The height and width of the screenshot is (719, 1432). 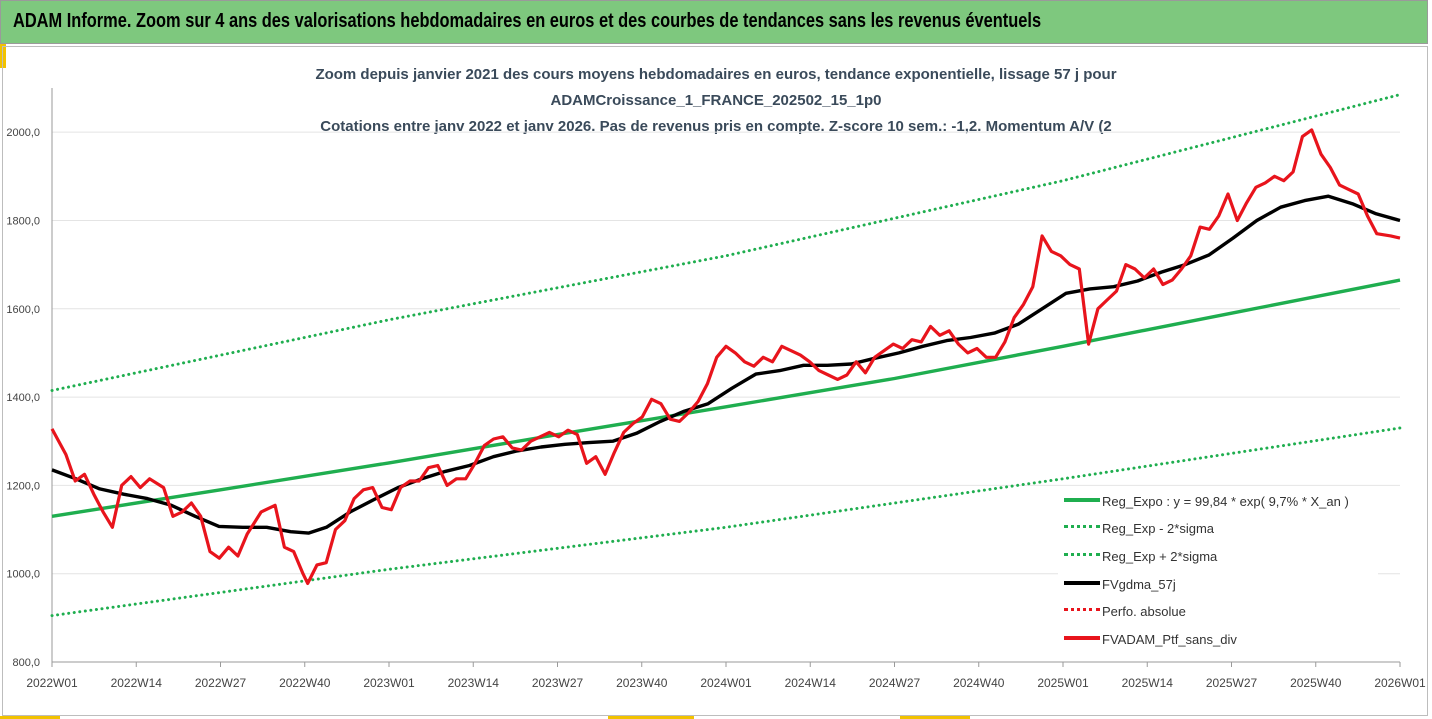 I want to click on x-tick-label: 2025W14, so click(x=1148, y=683).